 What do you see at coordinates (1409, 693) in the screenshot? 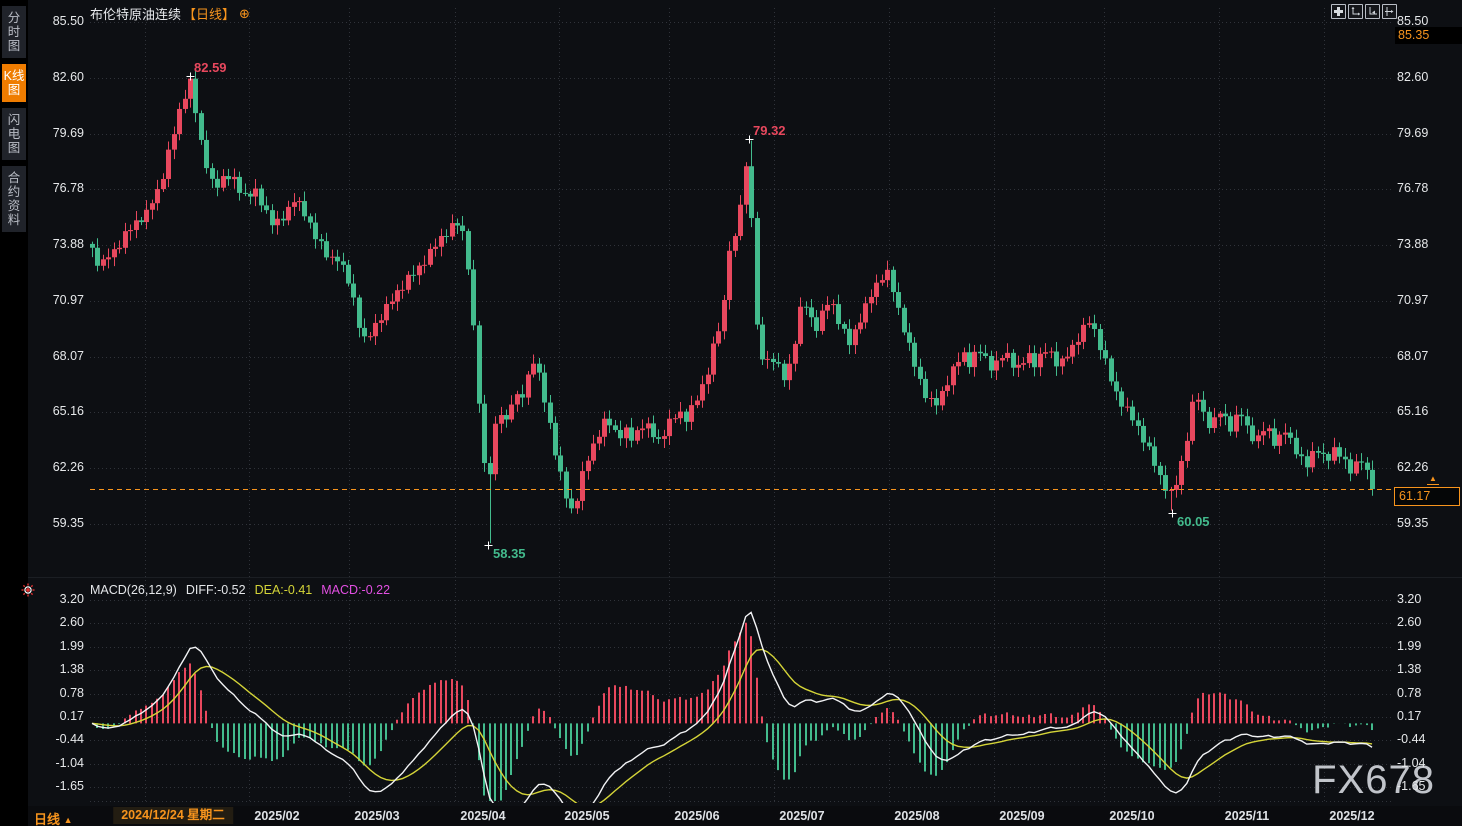
I see `macd-tick-right: 0.78` at bounding box center [1409, 693].